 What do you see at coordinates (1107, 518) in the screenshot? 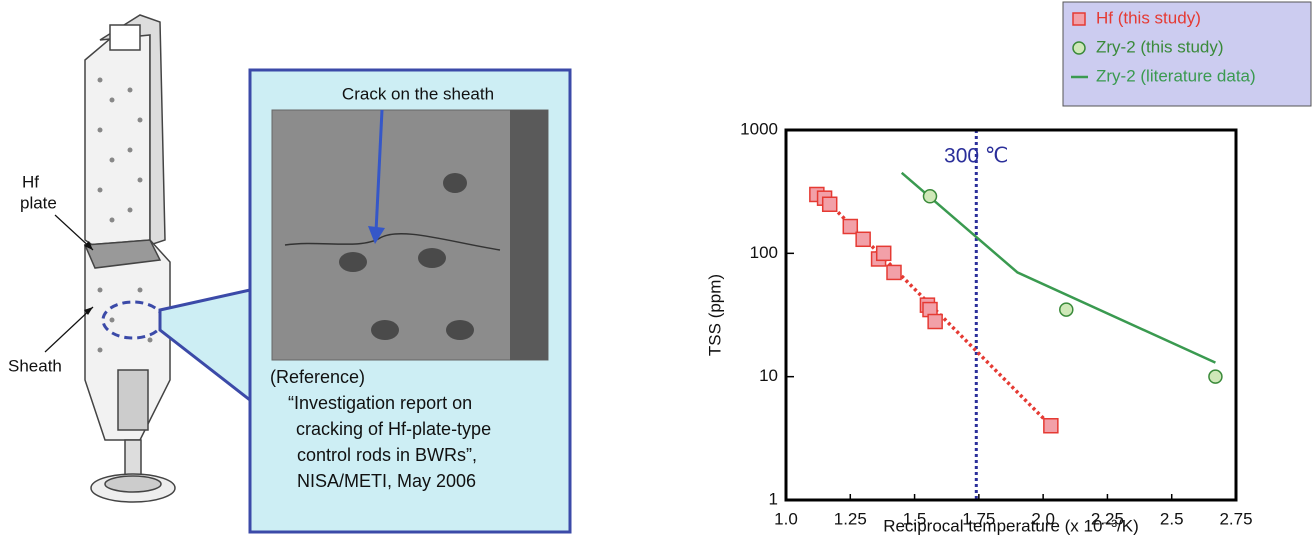
I see `x-tick-label: 2.25` at bounding box center [1107, 518].